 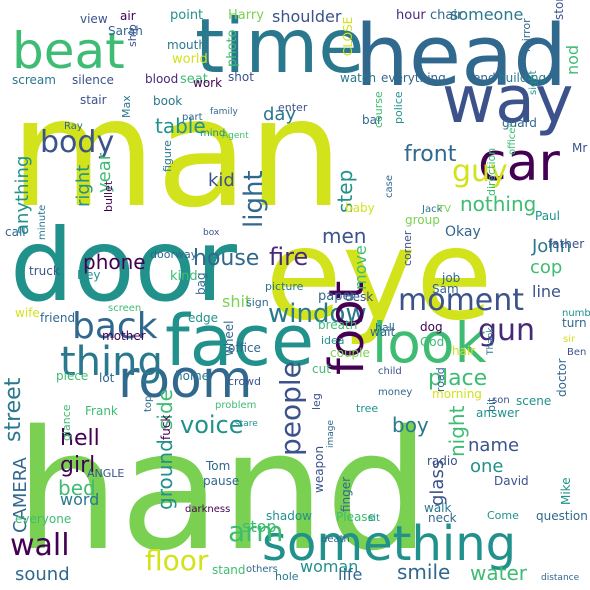 I want to click on cloud-word-home: home, so click(x=192, y=376).